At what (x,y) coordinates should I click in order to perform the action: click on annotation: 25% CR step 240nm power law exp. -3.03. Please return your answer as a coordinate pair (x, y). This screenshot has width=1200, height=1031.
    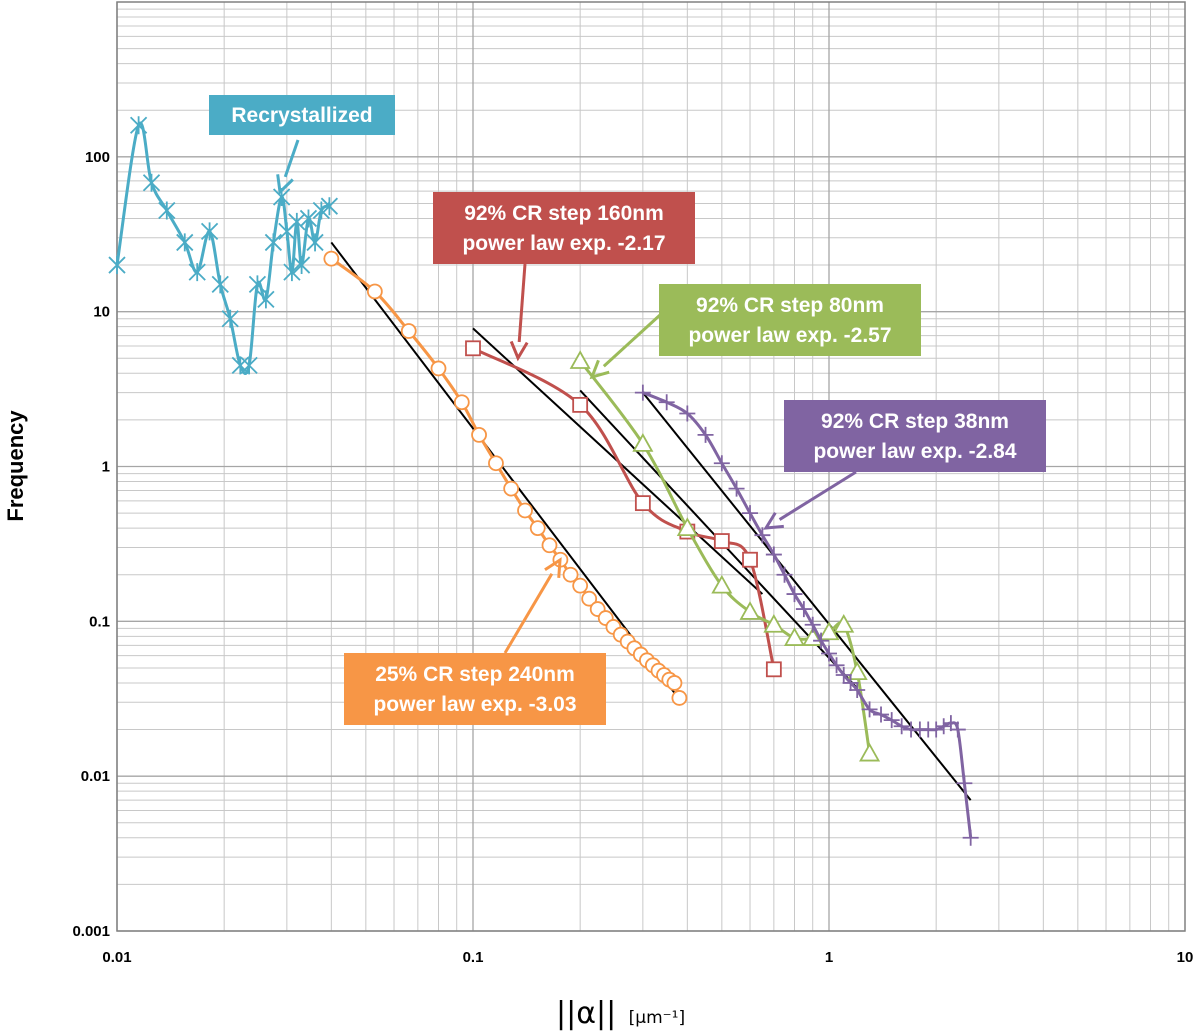
    Looking at the image, I should click on (475, 641).